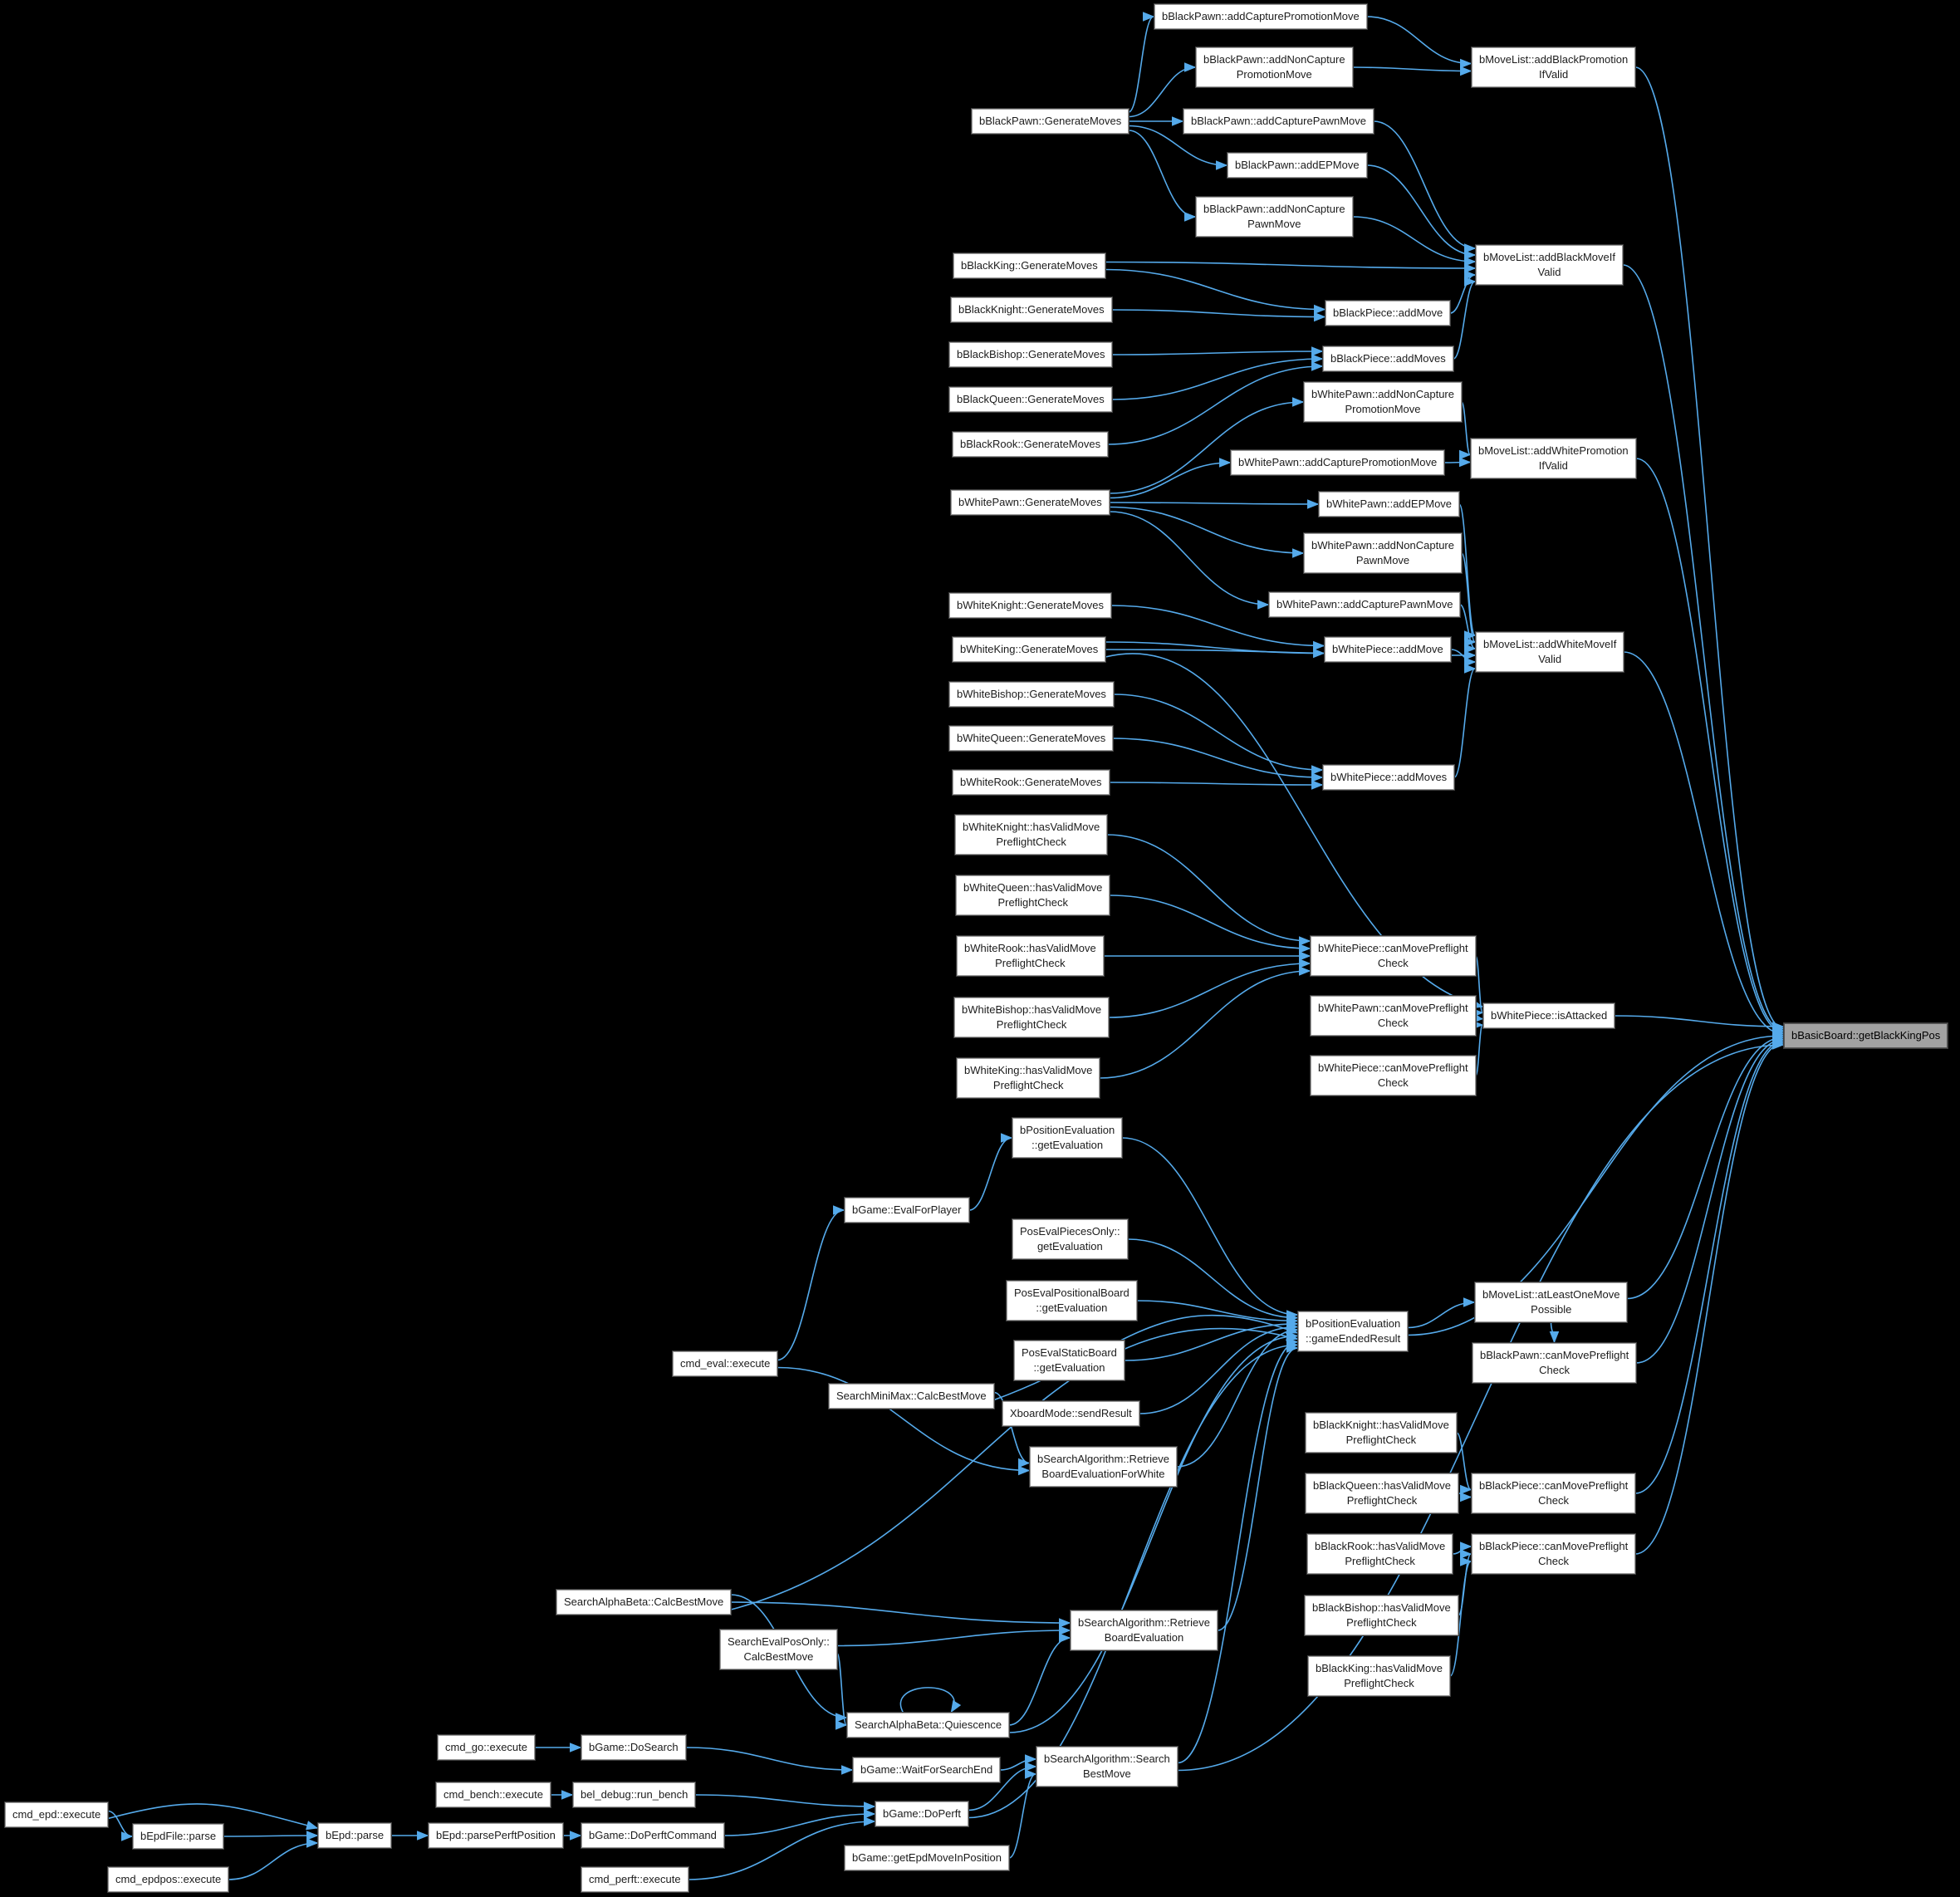 This screenshot has width=1960, height=1897. Describe the element at coordinates (1153, 1532) in the screenshot. I see `call-edge-quiescence-to-game_ended` at that location.